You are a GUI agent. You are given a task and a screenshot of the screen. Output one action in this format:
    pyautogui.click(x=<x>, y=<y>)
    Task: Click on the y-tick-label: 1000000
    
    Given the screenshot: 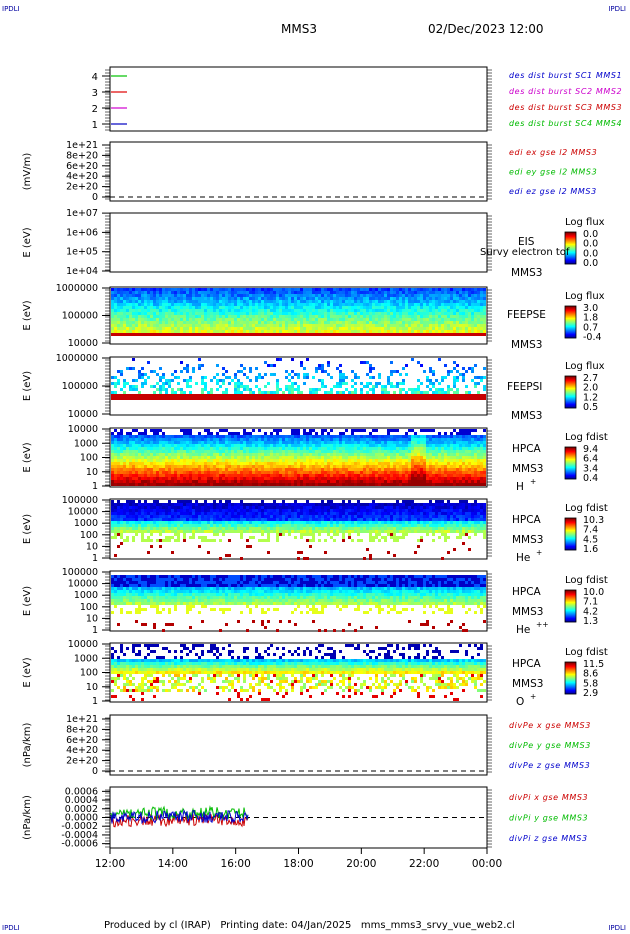 What is the action you would take?
    pyautogui.click(x=77, y=288)
    